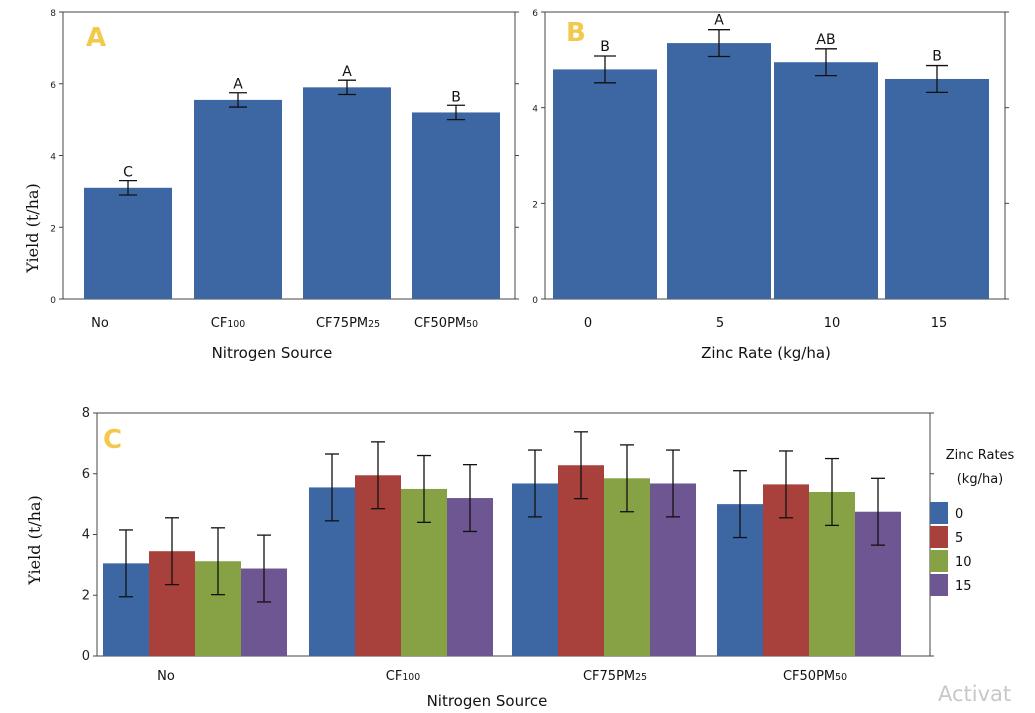  I want to click on significance-letter-b-1: A, so click(719, 21).